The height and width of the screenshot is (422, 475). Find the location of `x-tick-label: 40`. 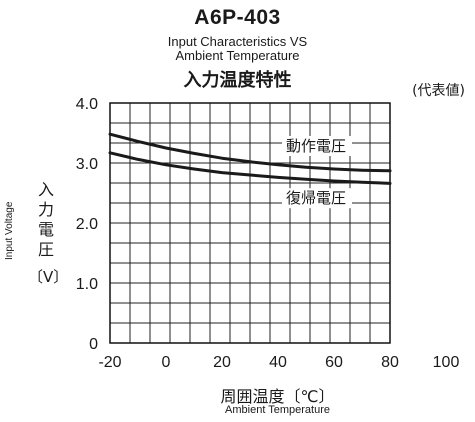

x-tick-label: 40 is located at coordinates (278, 362).